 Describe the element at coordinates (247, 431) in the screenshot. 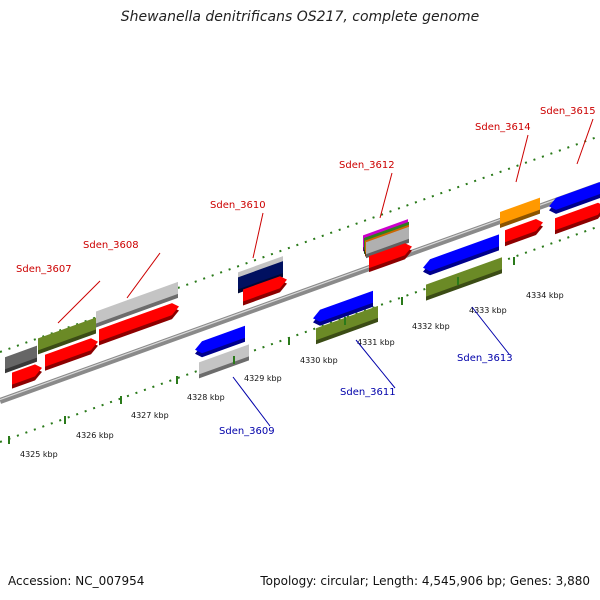

I see `gene-label-2: Sden_3609` at that location.